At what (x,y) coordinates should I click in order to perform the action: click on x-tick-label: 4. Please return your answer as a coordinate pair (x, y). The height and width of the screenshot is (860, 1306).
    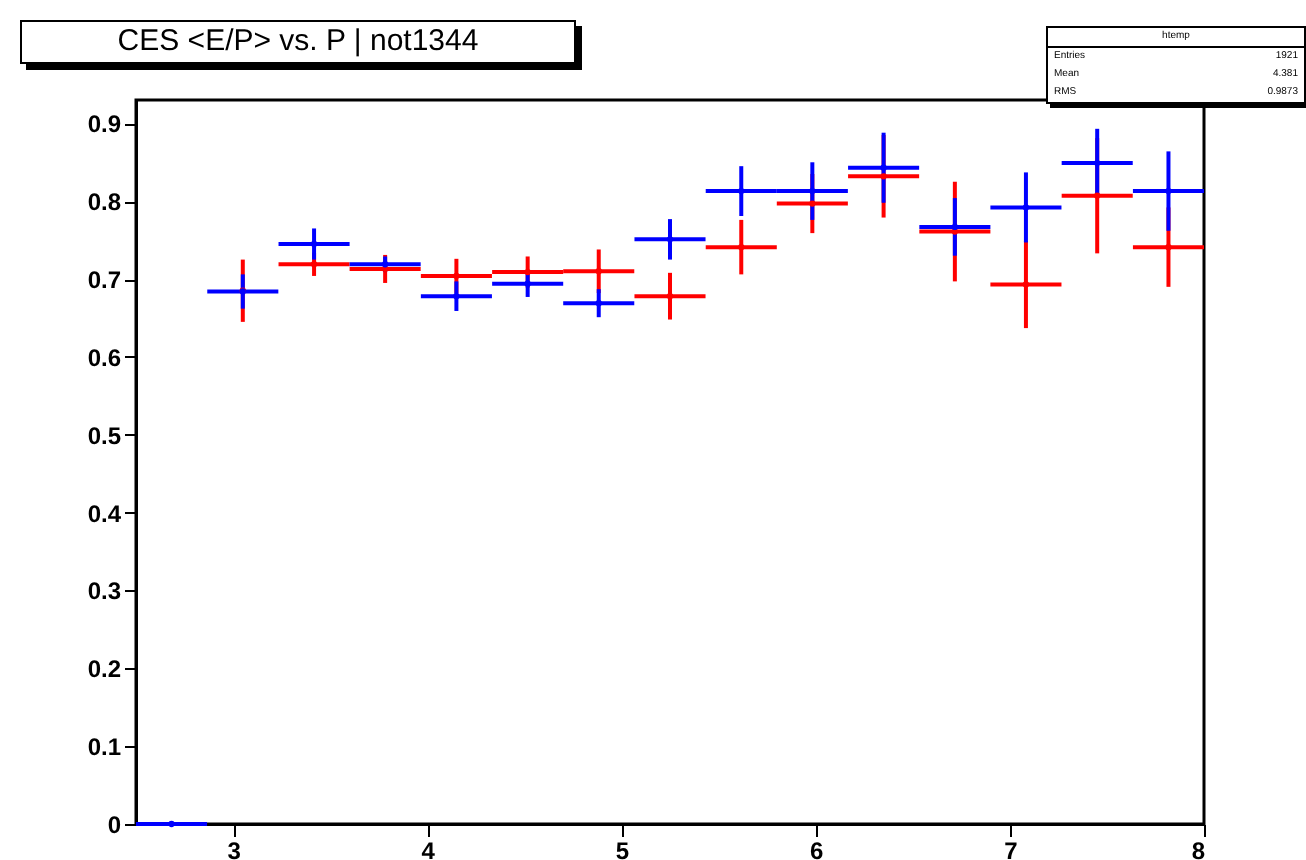
    Looking at the image, I should click on (428, 848).